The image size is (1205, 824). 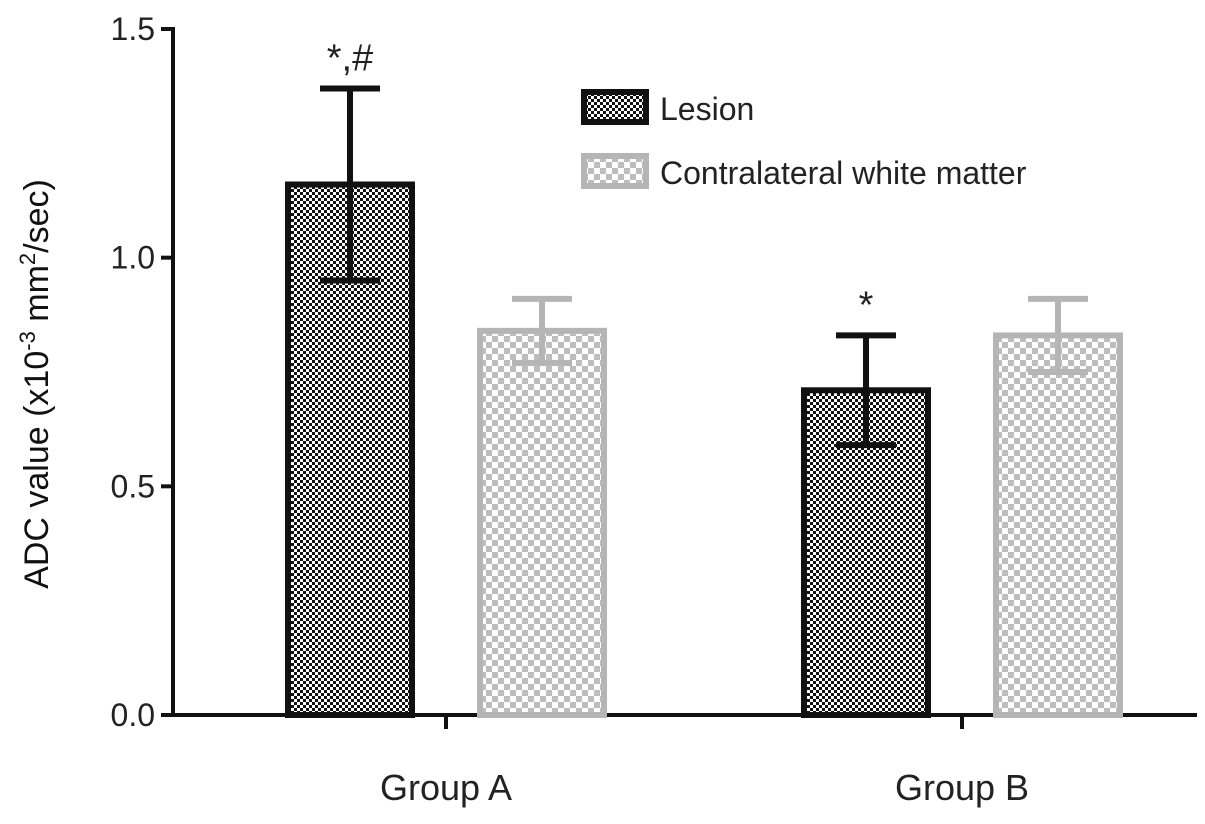 I want to click on y-axis-label-end: /sec), so click(x=37, y=216).